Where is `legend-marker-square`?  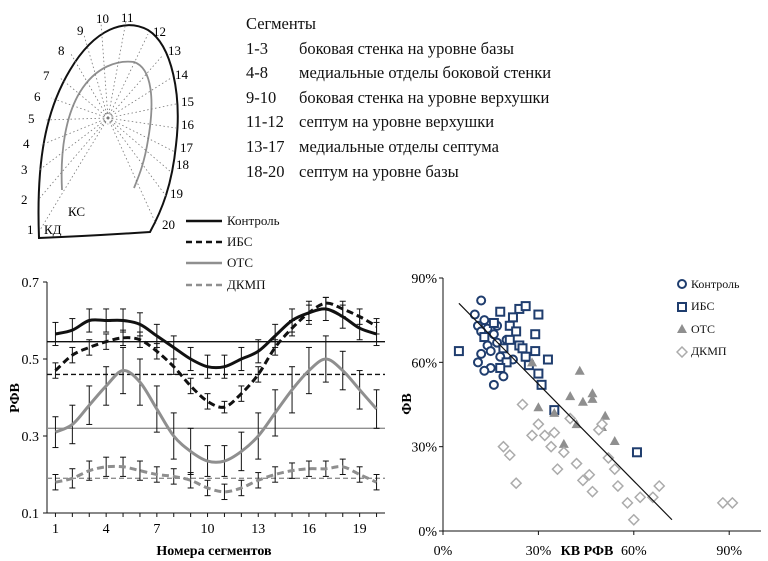 legend-marker-square is located at coordinates (682, 306).